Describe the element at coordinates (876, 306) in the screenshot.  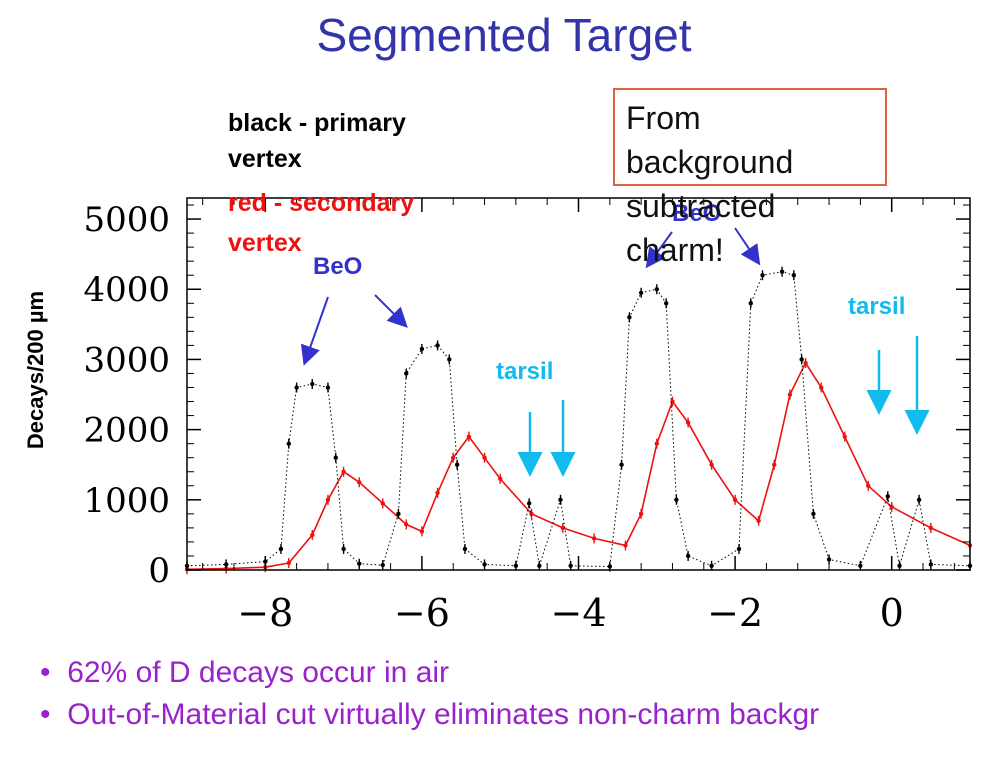
I see `tarsil-label-right: tarsil` at that location.